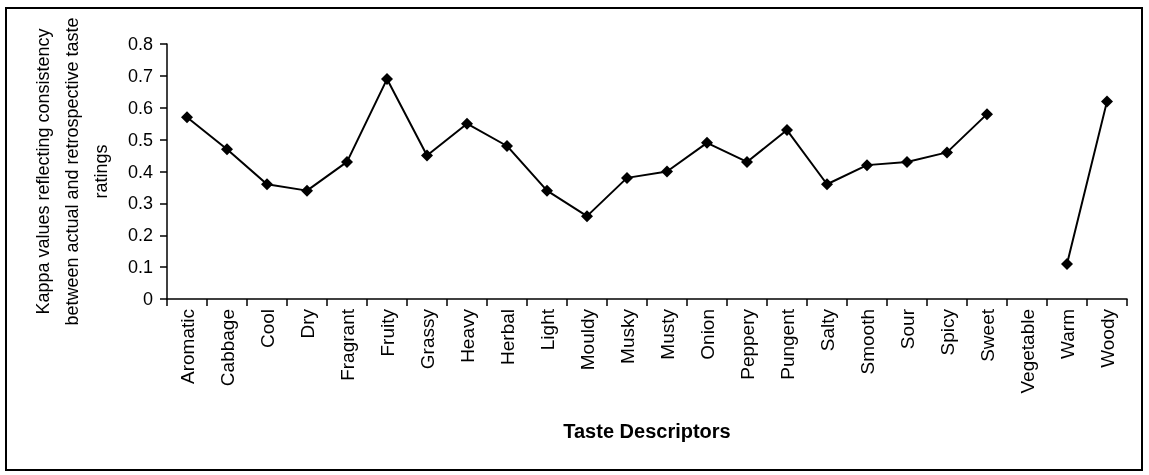  Describe the element at coordinates (267, 329) in the screenshot. I see `x-tick-label: Cool` at that location.